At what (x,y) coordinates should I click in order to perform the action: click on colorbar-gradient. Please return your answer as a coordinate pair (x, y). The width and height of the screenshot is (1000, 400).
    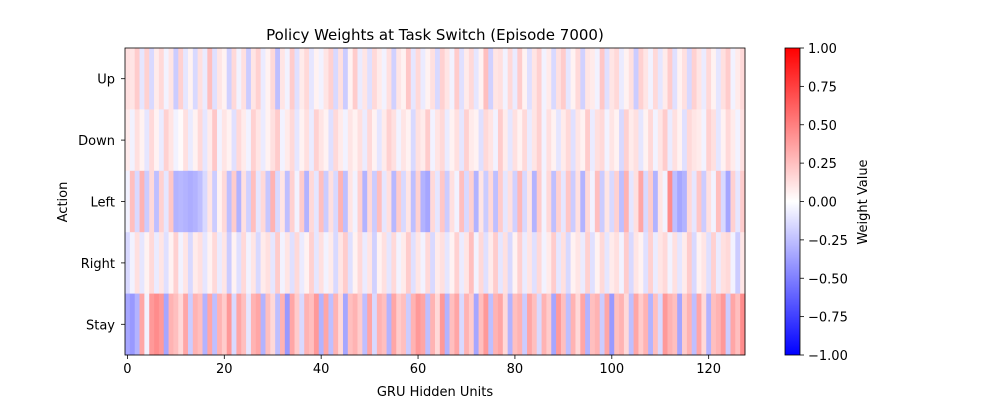
    Looking at the image, I should click on (792, 201).